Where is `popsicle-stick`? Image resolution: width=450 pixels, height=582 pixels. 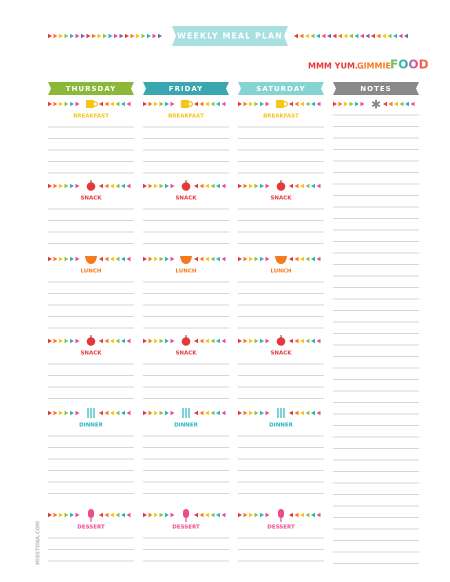
popsicle-stick is located at coordinates (281, 520).